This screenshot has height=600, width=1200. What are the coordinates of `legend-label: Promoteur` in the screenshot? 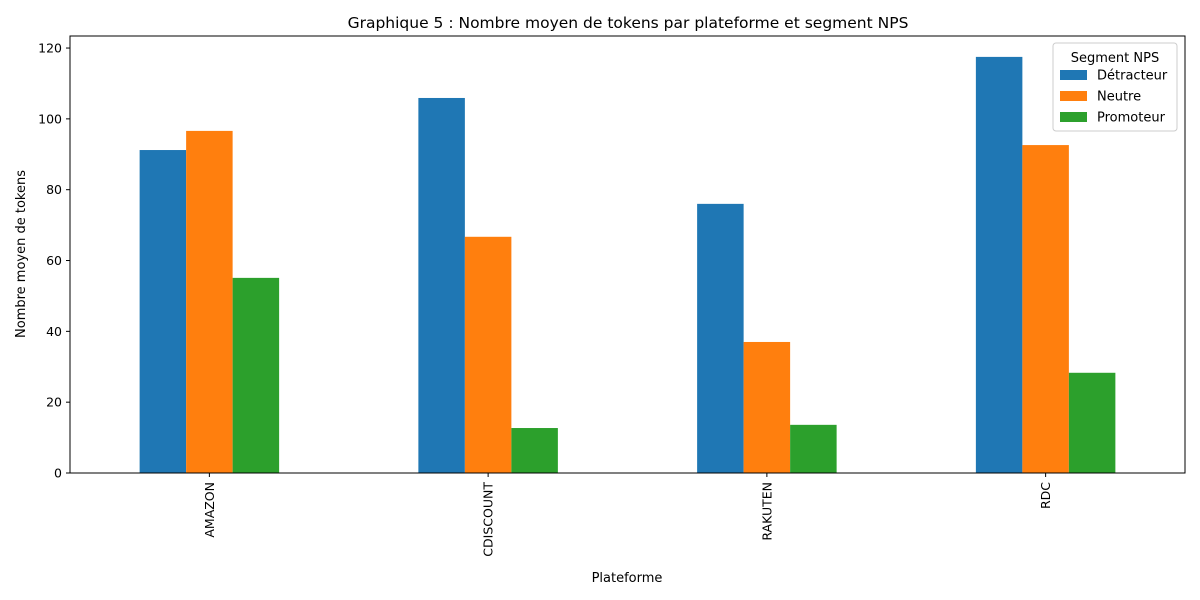 It's located at (1131, 118).